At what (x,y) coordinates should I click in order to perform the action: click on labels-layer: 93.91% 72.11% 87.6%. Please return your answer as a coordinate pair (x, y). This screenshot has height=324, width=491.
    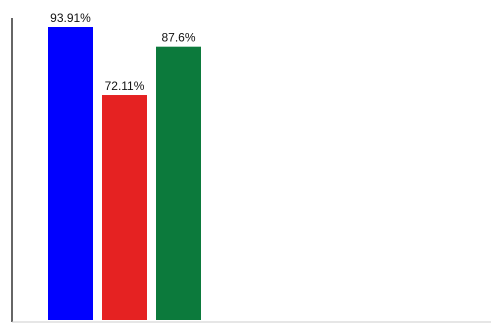
    Looking at the image, I should click on (123, 52).